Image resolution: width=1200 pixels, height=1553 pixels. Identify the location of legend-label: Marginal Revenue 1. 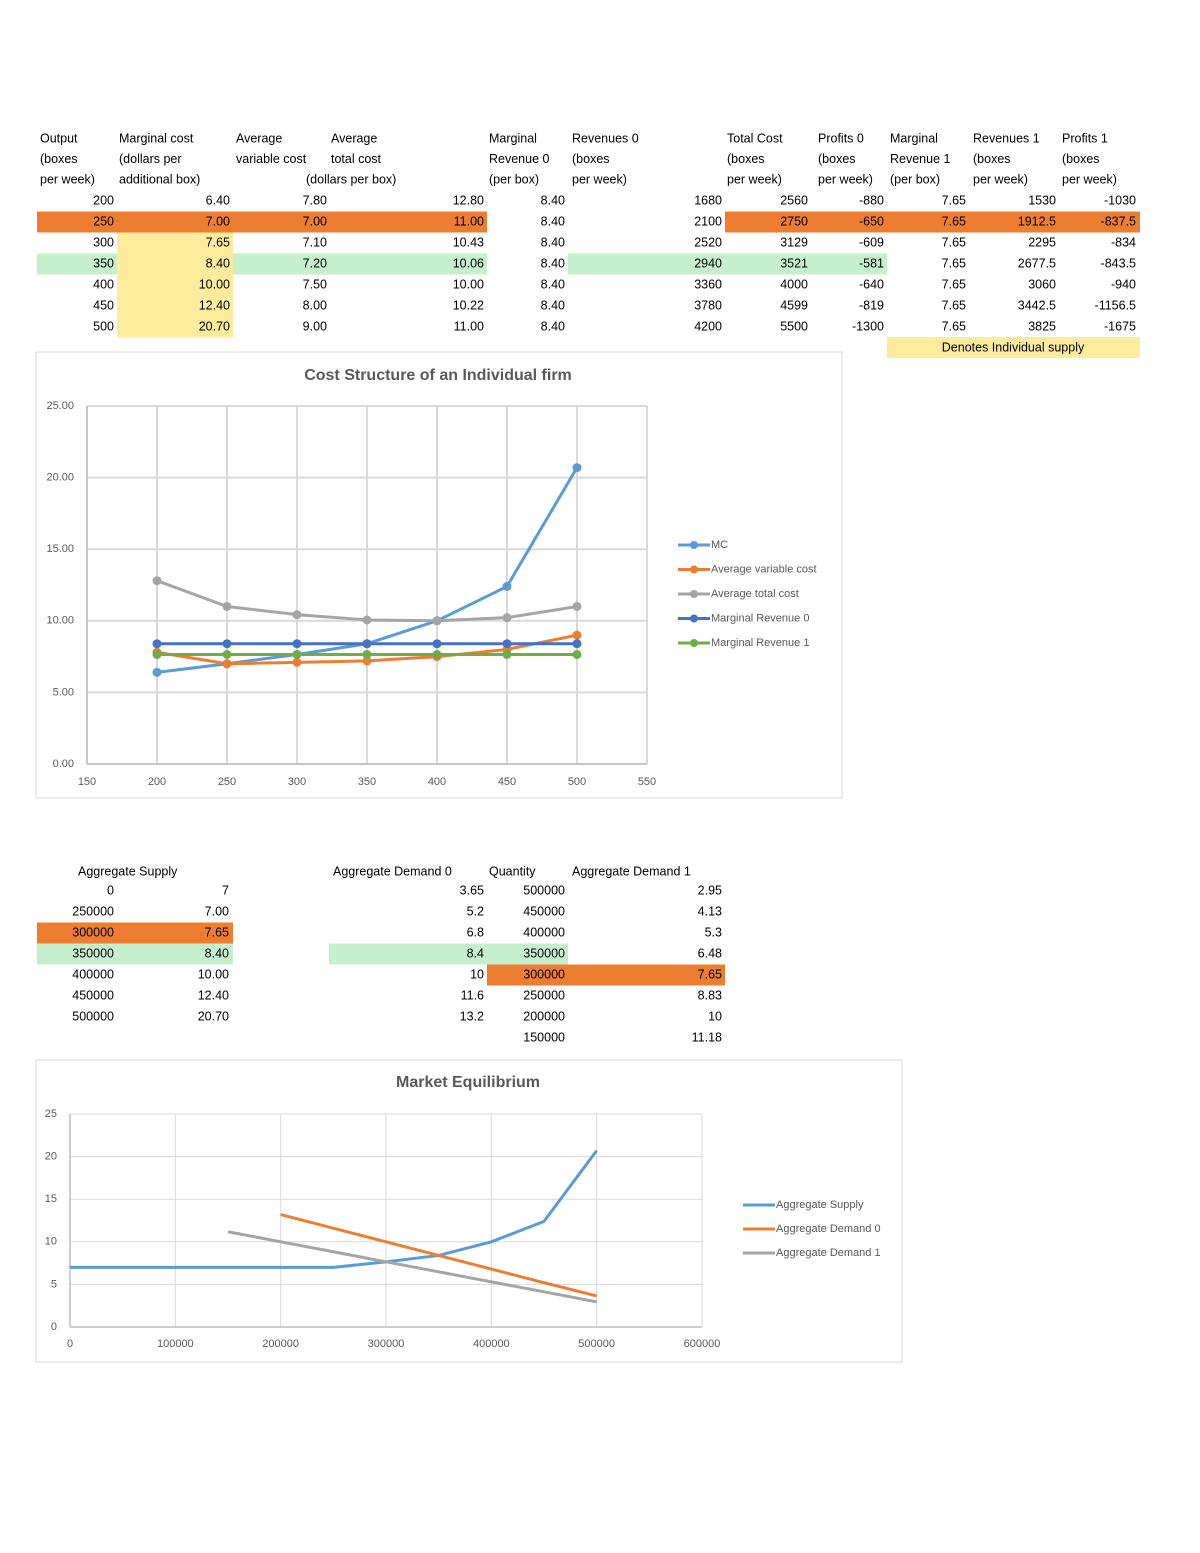
(760, 643).